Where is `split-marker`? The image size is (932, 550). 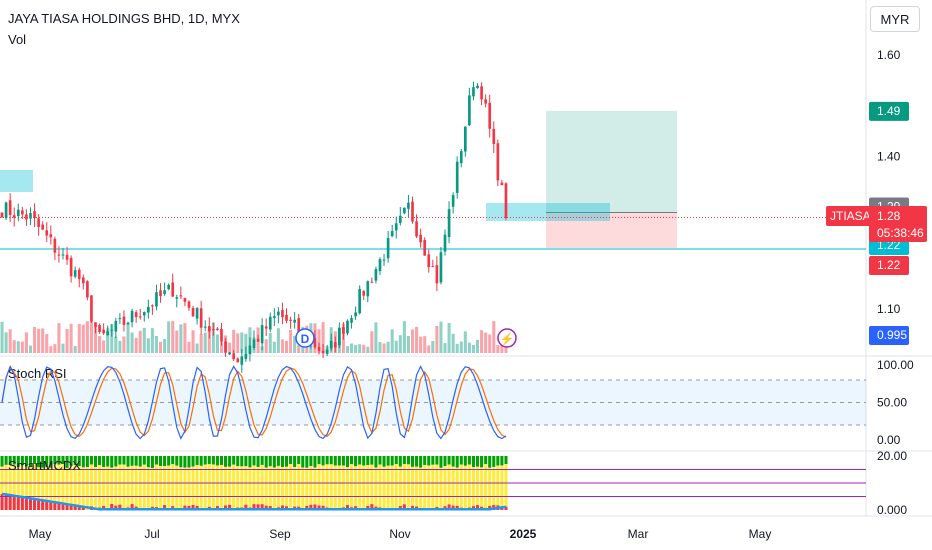
split-marker is located at coordinates (507, 338).